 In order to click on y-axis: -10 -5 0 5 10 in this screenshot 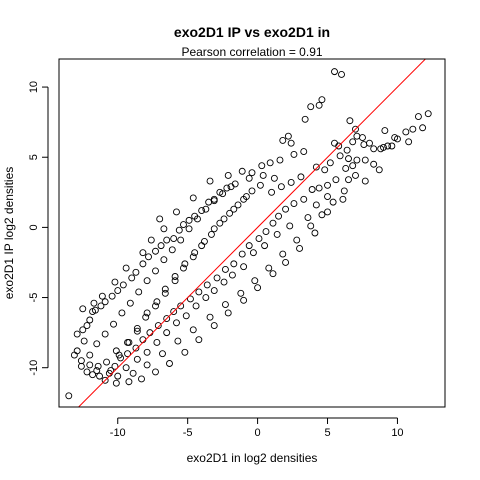, I will do `click(38, 228)`.